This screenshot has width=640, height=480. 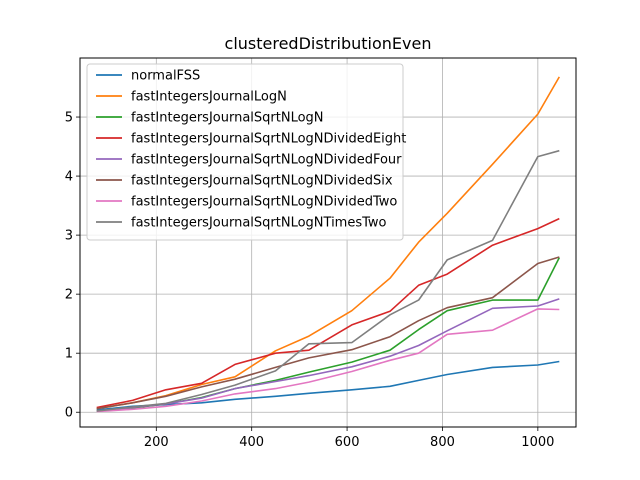 What do you see at coordinates (69, 295) in the screenshot?
I see `y-tick-label: 2` at bounding box center [69, 295].